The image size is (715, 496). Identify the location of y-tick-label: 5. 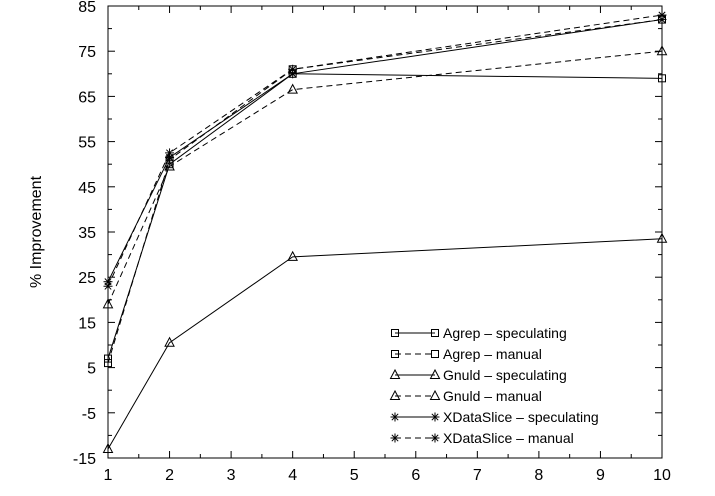
(91, 369).